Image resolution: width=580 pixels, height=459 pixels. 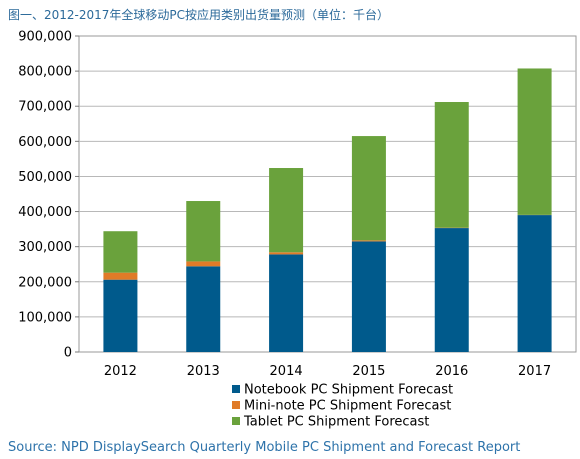 I want to click on x-tick-label: 2015, so click(x=368, y=371).